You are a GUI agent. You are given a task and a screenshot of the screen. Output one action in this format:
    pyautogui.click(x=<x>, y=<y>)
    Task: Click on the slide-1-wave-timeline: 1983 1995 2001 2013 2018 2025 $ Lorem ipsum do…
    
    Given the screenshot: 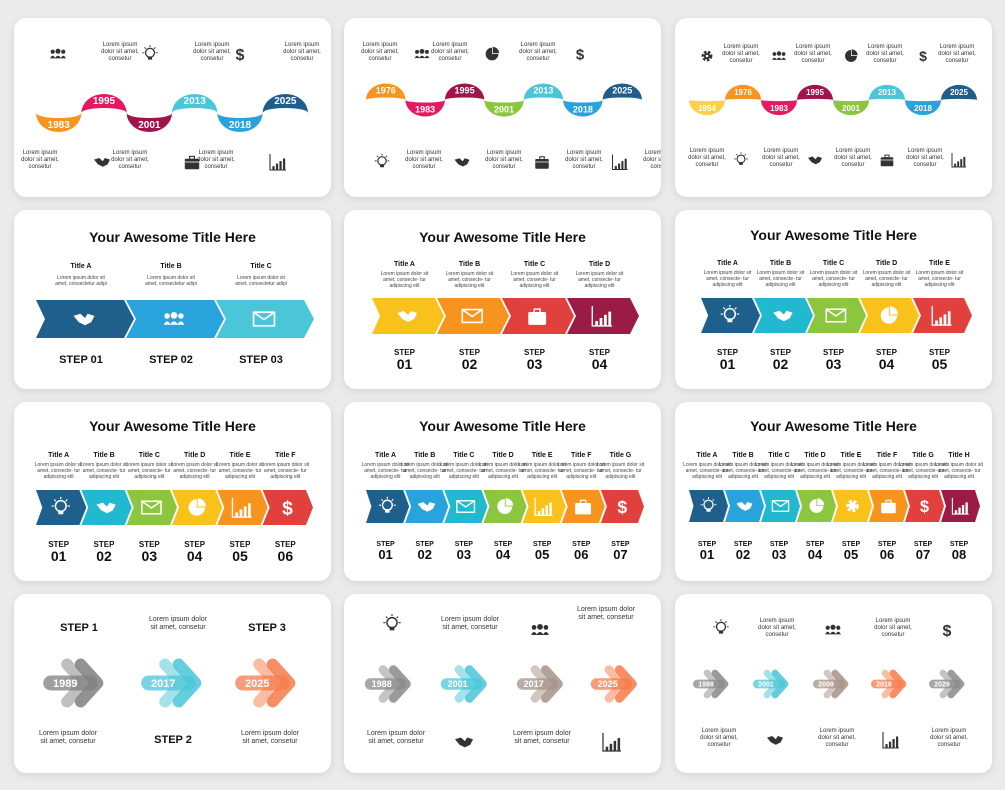 What is the action you would take?
    pyautogui.click(x=172, y=107)
    